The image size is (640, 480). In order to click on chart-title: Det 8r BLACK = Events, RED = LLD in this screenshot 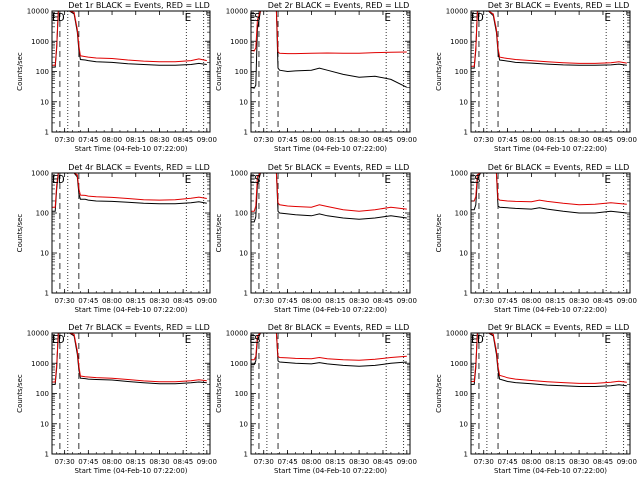, I will do `click(339, 327)`.